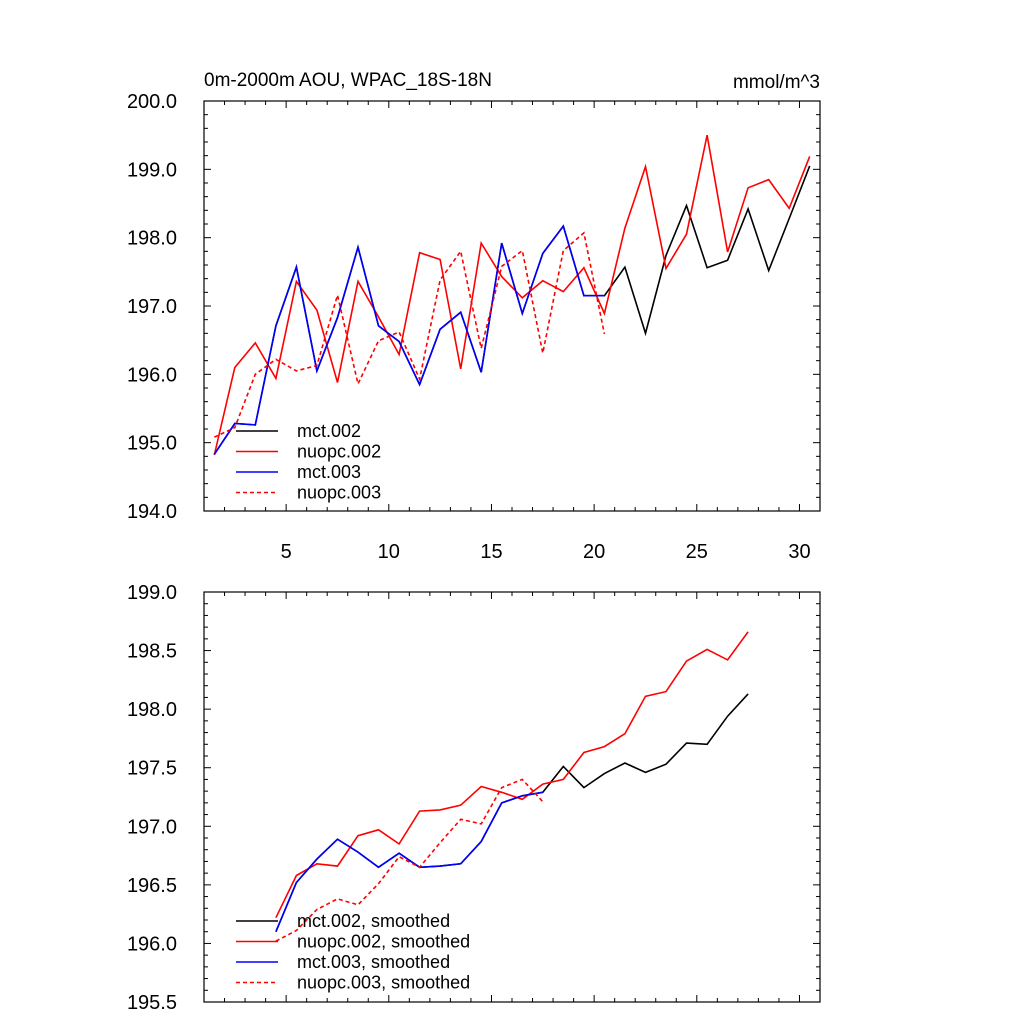  I want to click on series-line-nuopc-002-smoothed, so click(512, 775).